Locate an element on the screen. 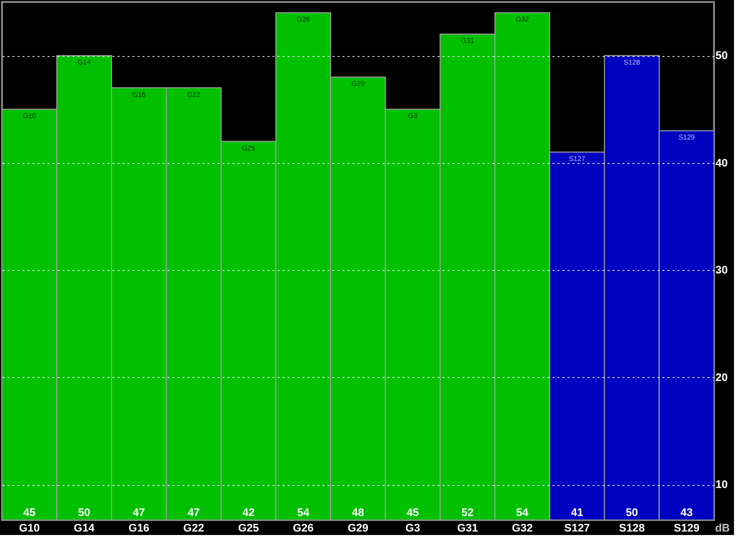 This screenshot has width=750, height=552. data-label: 48 is located at coordinates (358, 513).